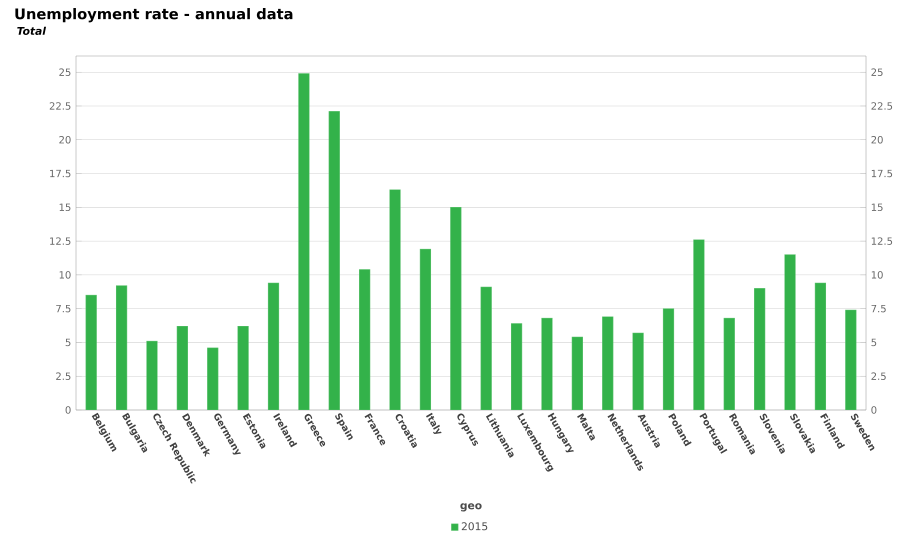 The height and width of the screenshot is (534, 902). Describe the element at coordinates (65, 208) in the screenshot. I see `y2-tick-label: 15` at that location.